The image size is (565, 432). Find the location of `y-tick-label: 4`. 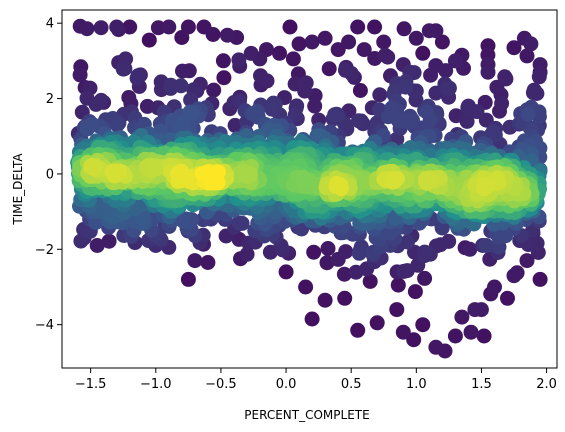

y-tick-label: 4 is located at coordinates (50, 24).